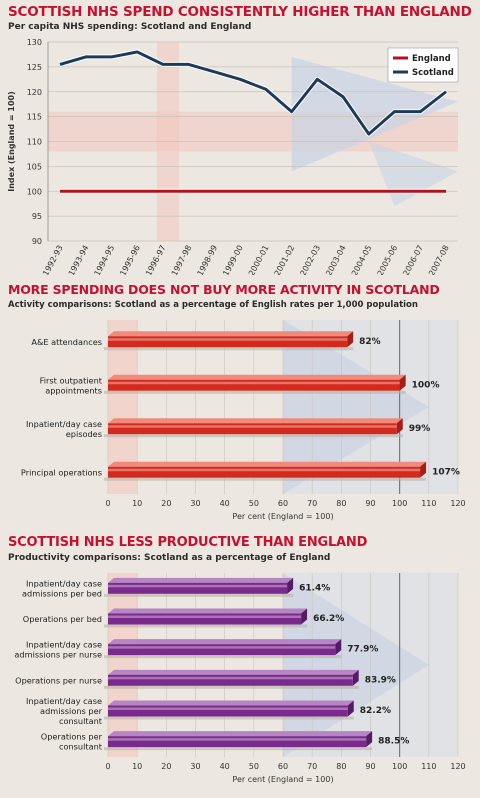 The image size is (480, 798). I want to click on x-tick-label: 1994-95, so click(105, 259).